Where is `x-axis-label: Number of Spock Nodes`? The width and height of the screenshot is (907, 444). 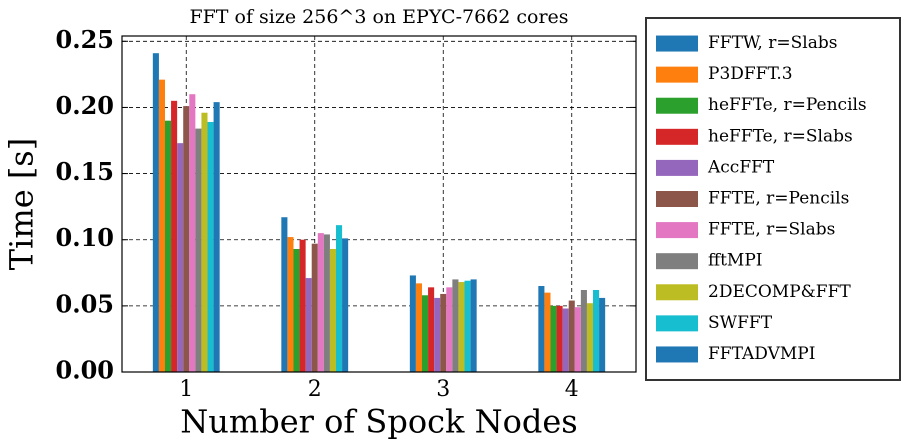 x-axis-label: Number of Spock Nodes is located at coordinates (378, 422).